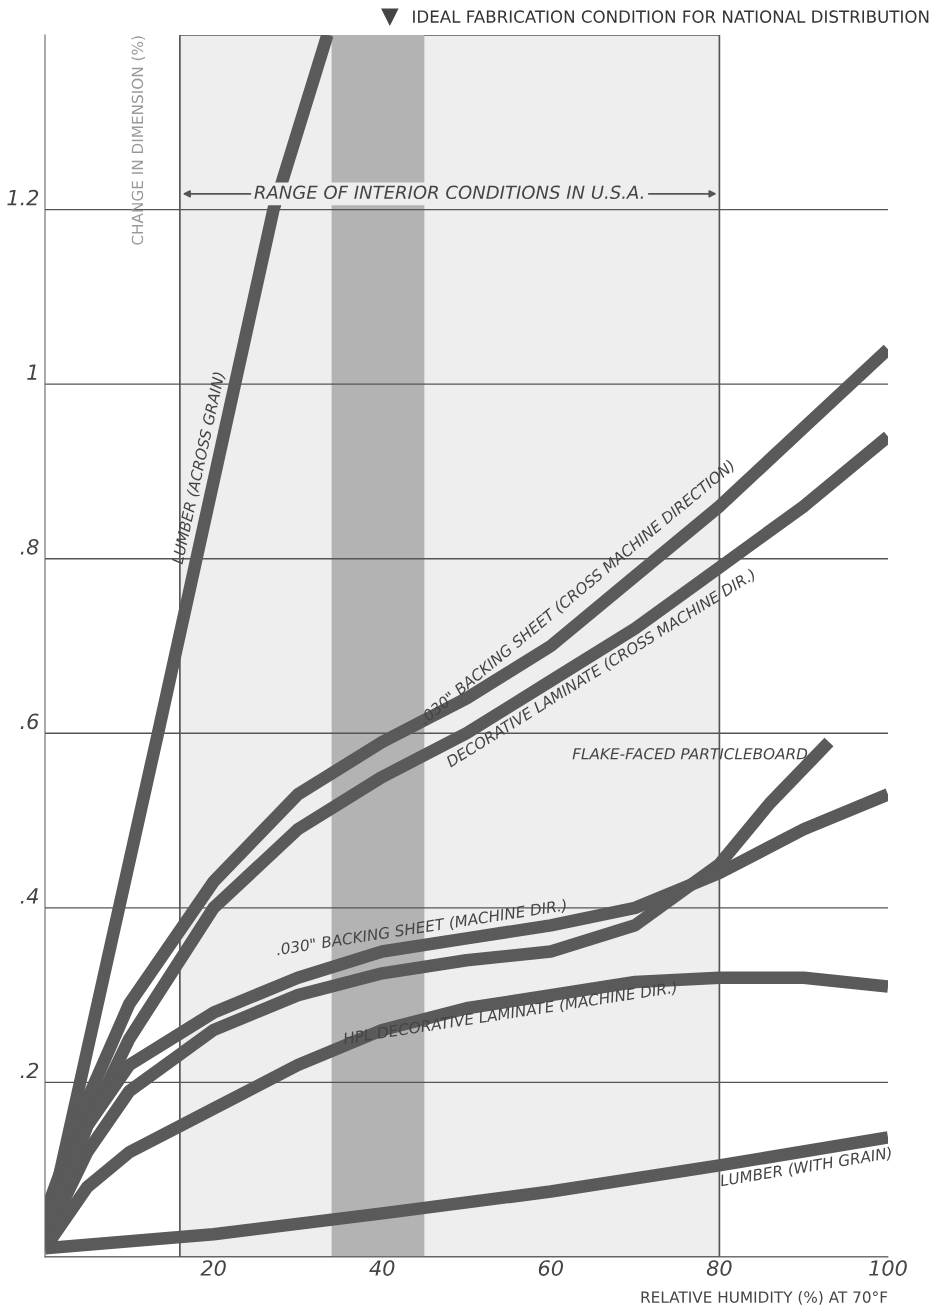 This screenshot has height=1312, width=940. I want to click on x-tick-label: 40, so click(382, 1268).